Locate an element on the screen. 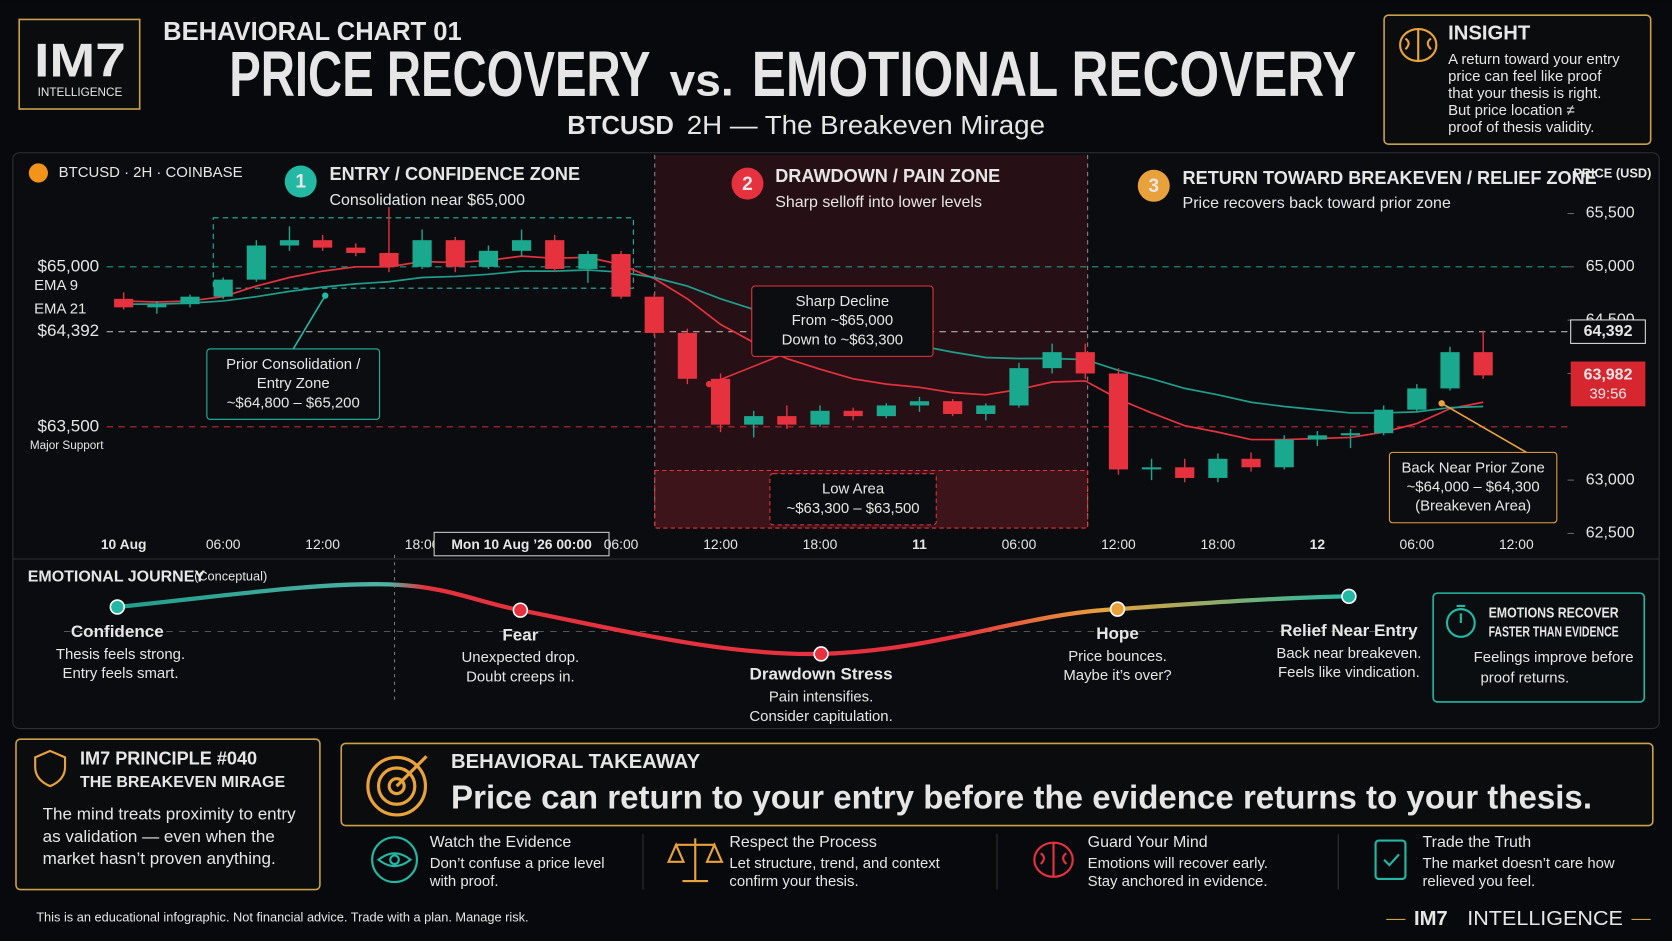 The width and height of the screenshot is (1672, 941). y-tick-label: 65,500 is located at coordinates (1610, 213).